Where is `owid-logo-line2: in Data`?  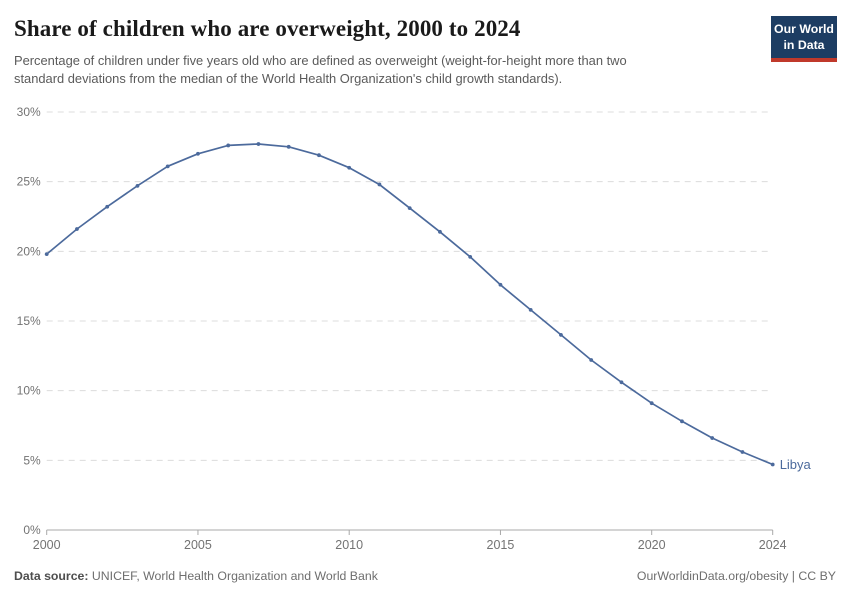 owid-logo-line2: in Data is located at coordinates (804, 44).